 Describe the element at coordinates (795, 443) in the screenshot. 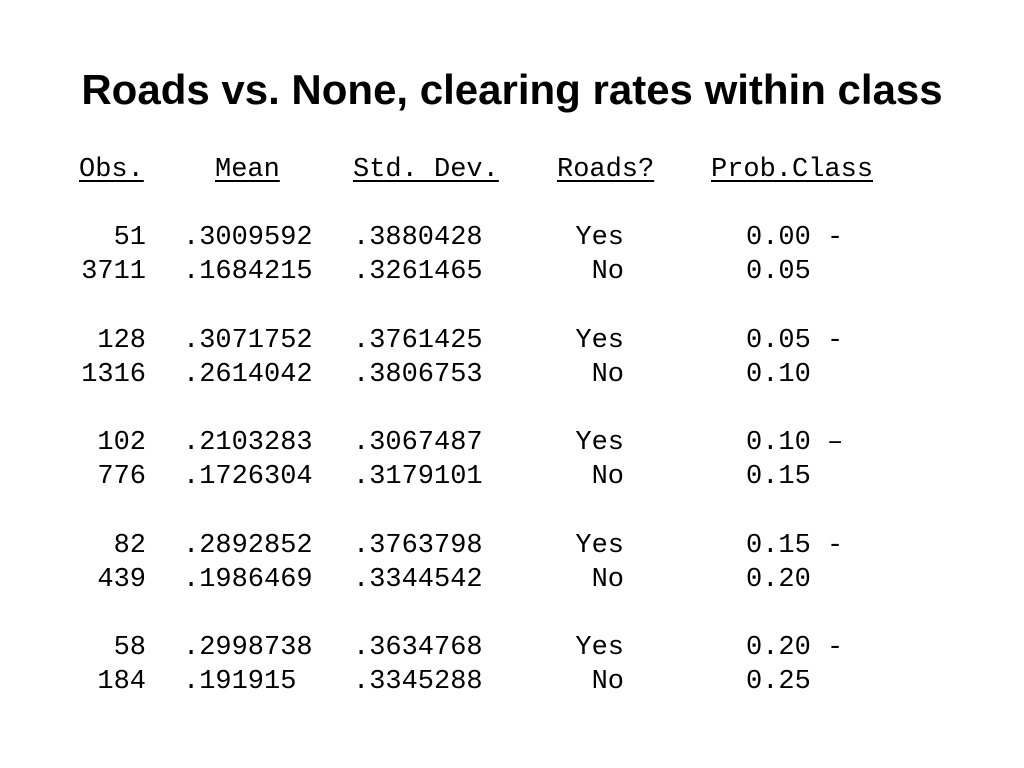

I see `prob-class-cell: 0.10 –` at that location.